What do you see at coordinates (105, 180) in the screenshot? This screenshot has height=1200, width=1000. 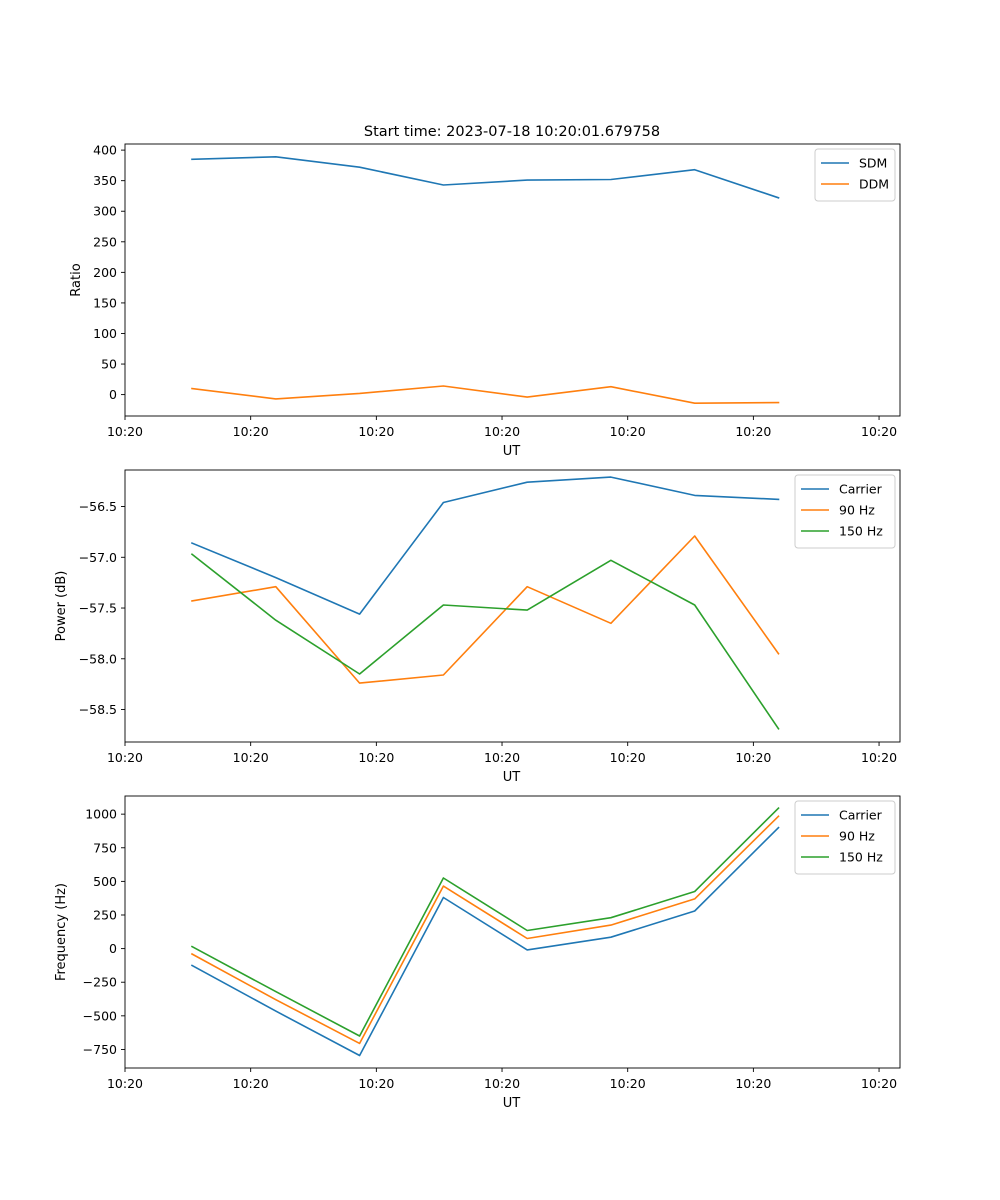 I see `y-tick-label: 350` at bounding box center [105, 180].